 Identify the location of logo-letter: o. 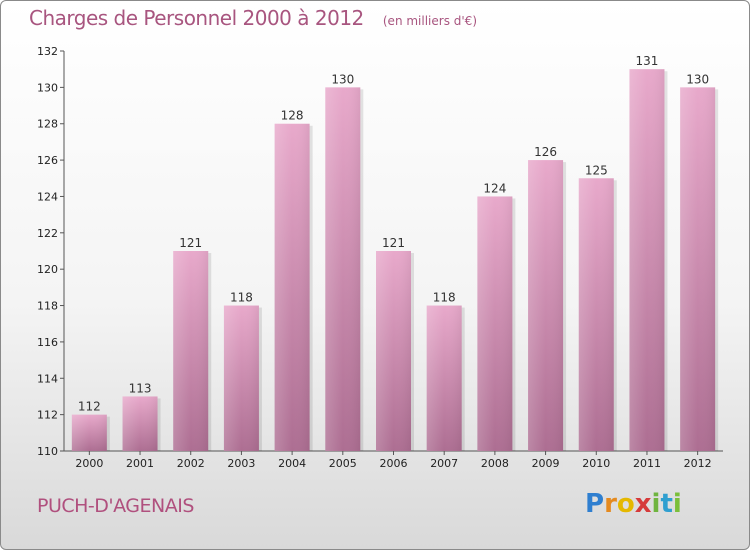
(625, 504).